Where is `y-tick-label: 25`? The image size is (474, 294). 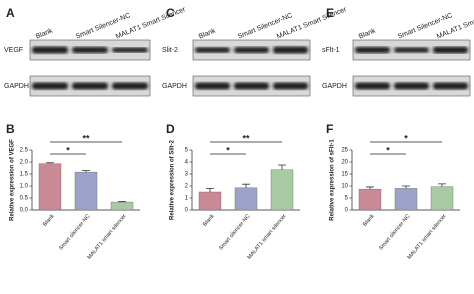
y-tick-label: 25 is located at coordinates (344, 151).